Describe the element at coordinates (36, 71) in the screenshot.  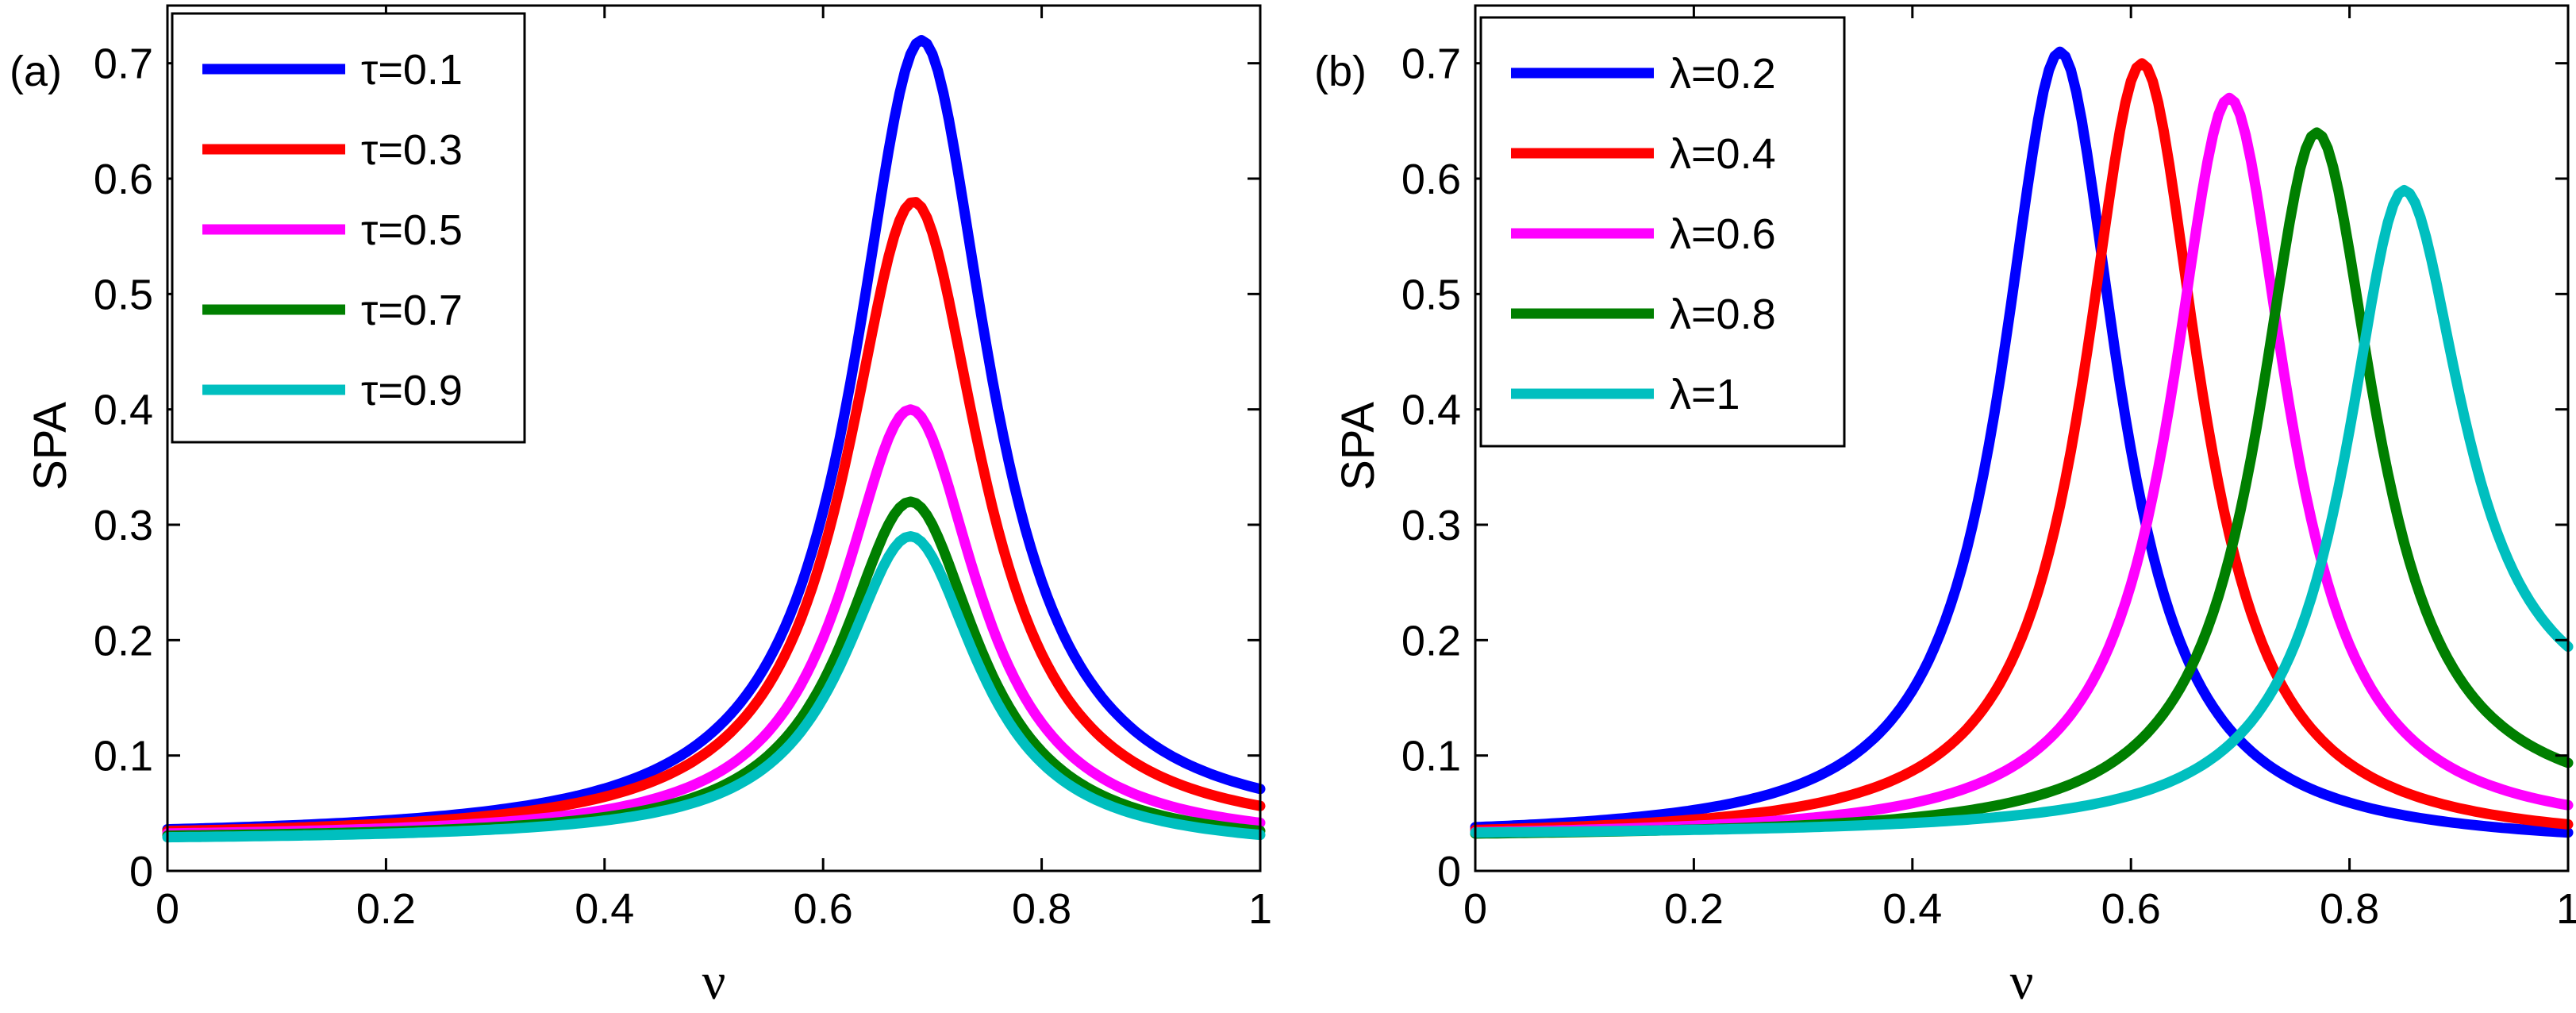
I see `panel-label: (a)` at that location.